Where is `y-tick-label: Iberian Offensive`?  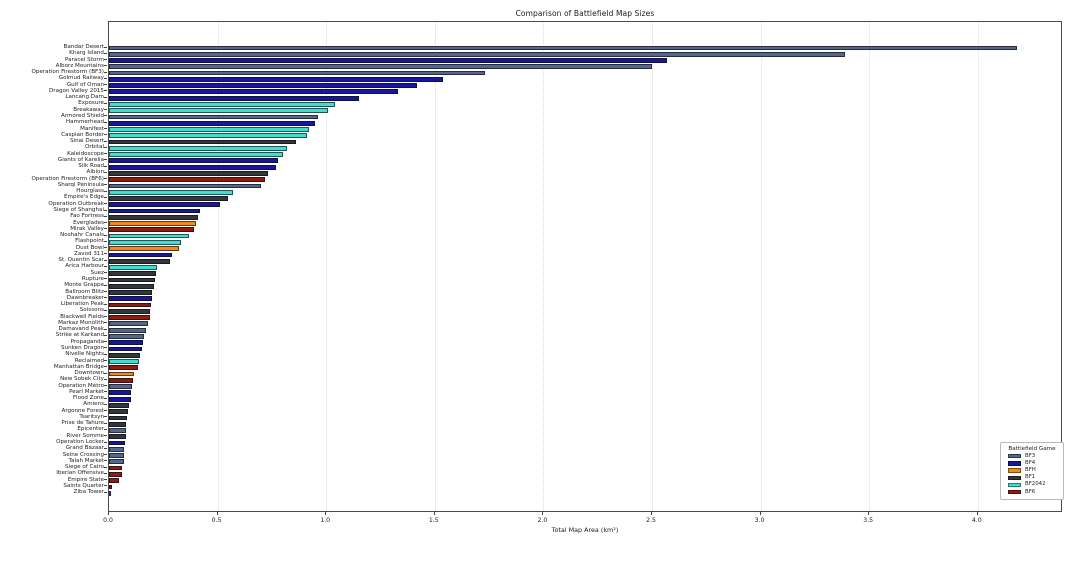 y-tick-label: Iberian Offensive is located at coordinates (80, 473).